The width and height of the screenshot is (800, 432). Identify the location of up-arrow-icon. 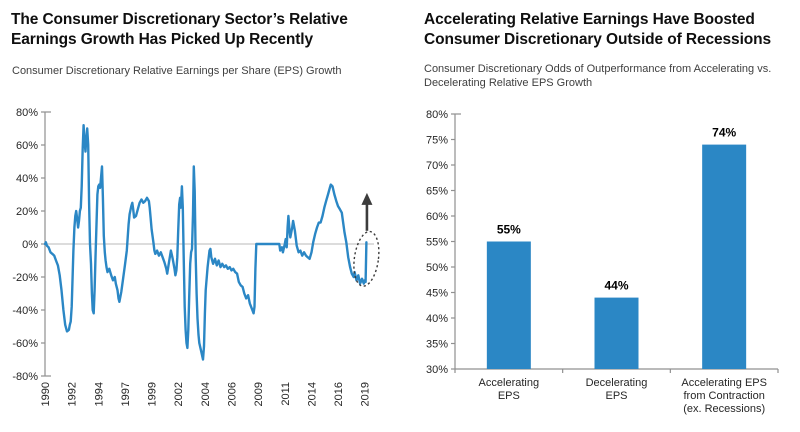
(367, 198).